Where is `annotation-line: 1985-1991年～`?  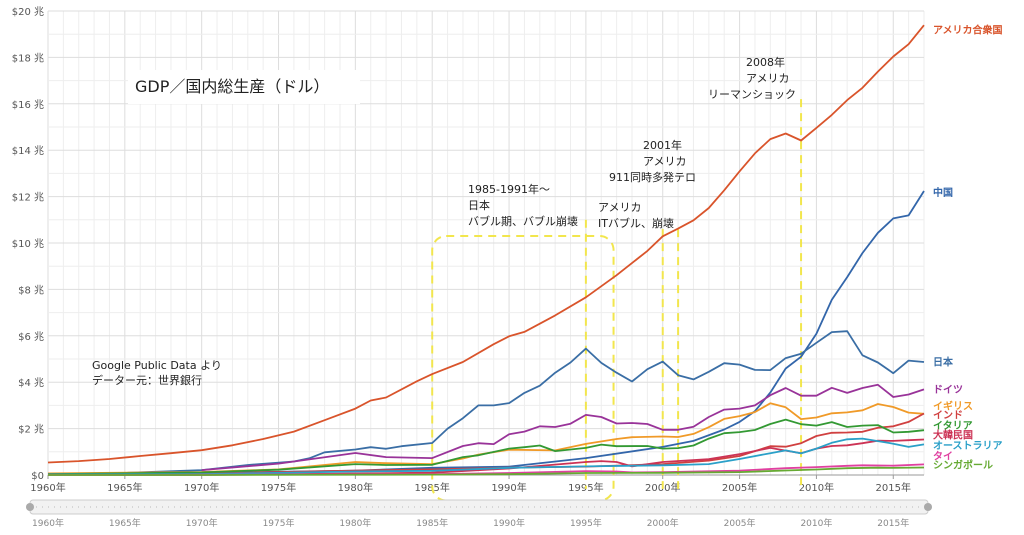 annotation-line: 1985-1991年～ is located at coordinates (509, 189).